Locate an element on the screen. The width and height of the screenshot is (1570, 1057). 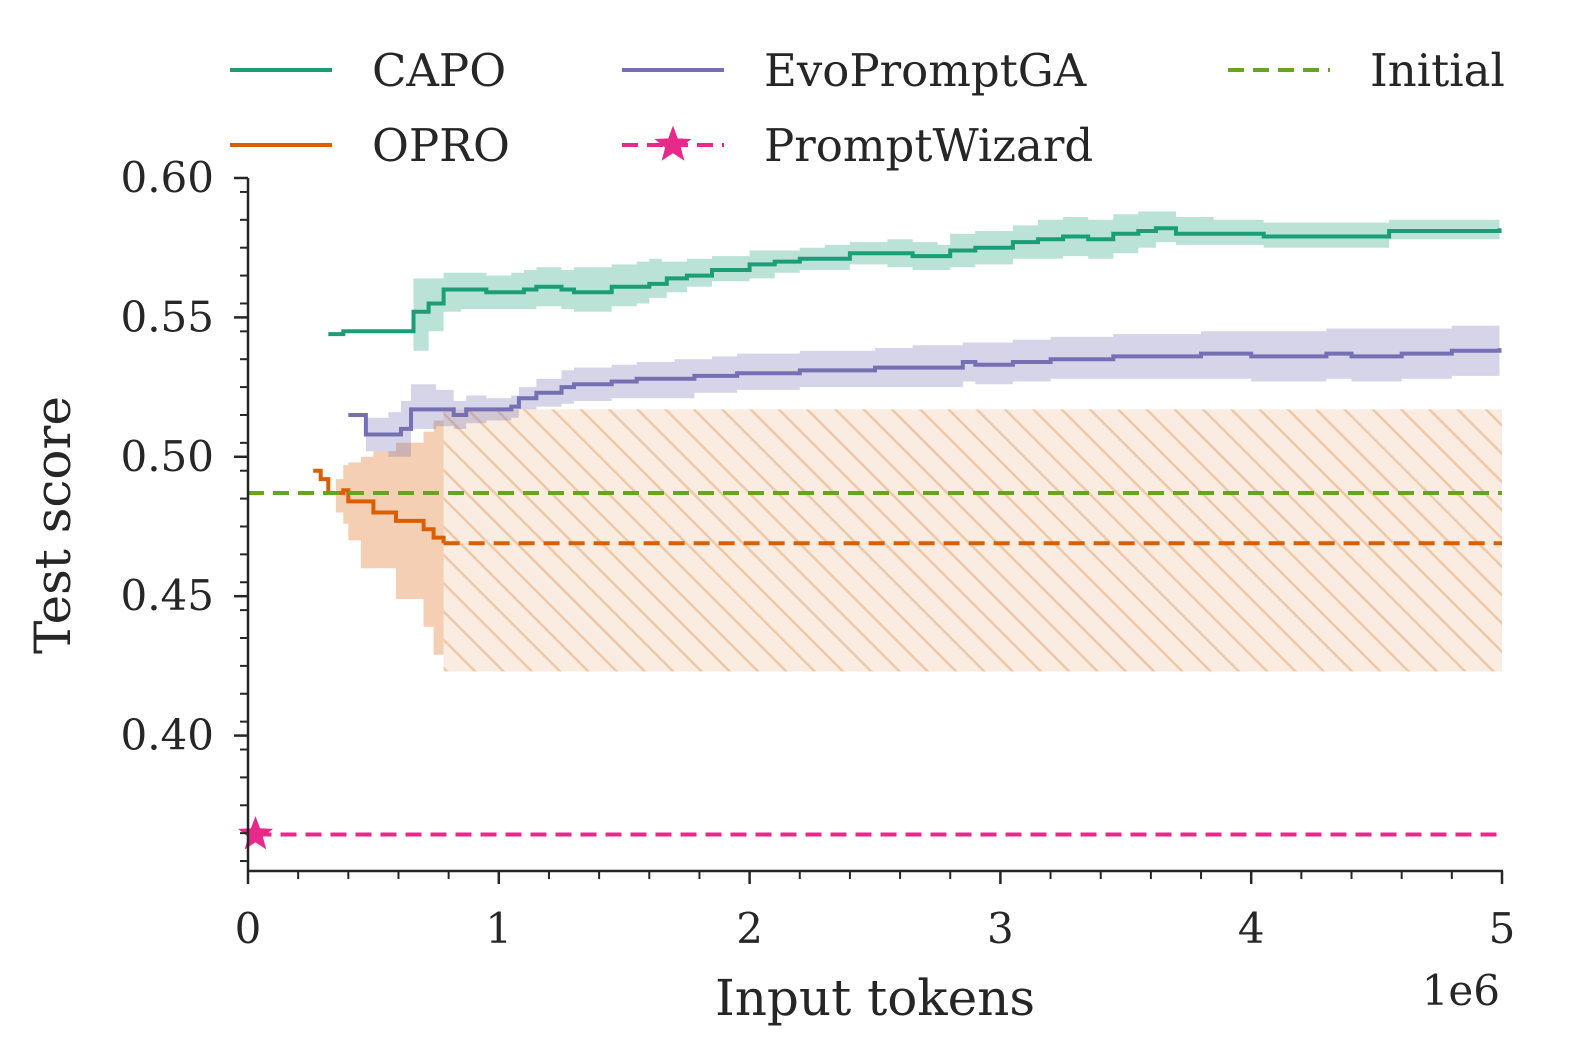
x-tick-label: 1 is located at coordinates (498, 928).